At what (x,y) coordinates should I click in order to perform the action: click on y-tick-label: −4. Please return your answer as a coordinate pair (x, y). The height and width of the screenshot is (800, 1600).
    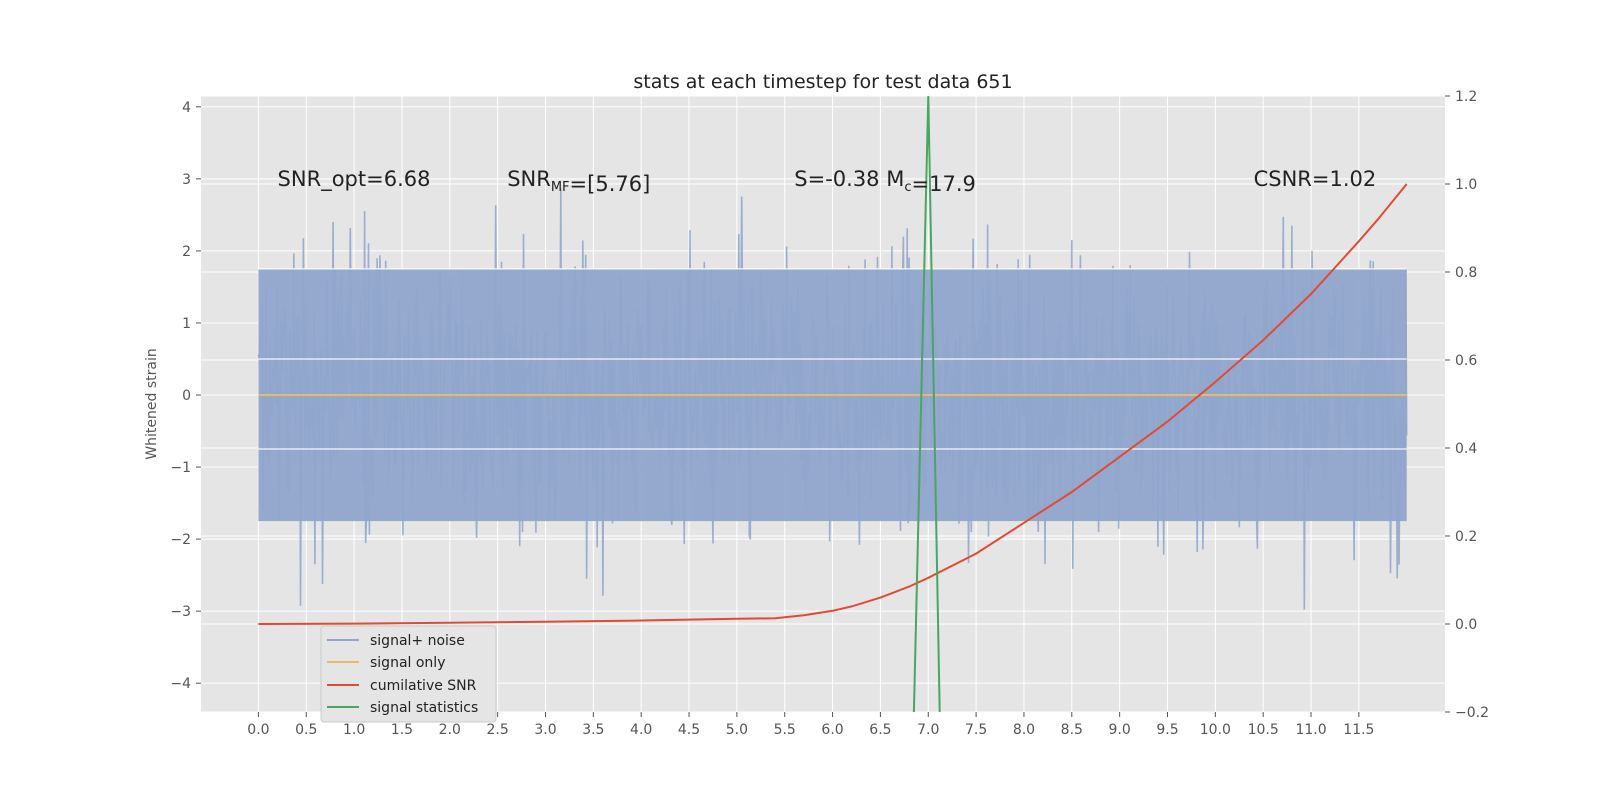
    Looking at the image, I should click on (180, 684).